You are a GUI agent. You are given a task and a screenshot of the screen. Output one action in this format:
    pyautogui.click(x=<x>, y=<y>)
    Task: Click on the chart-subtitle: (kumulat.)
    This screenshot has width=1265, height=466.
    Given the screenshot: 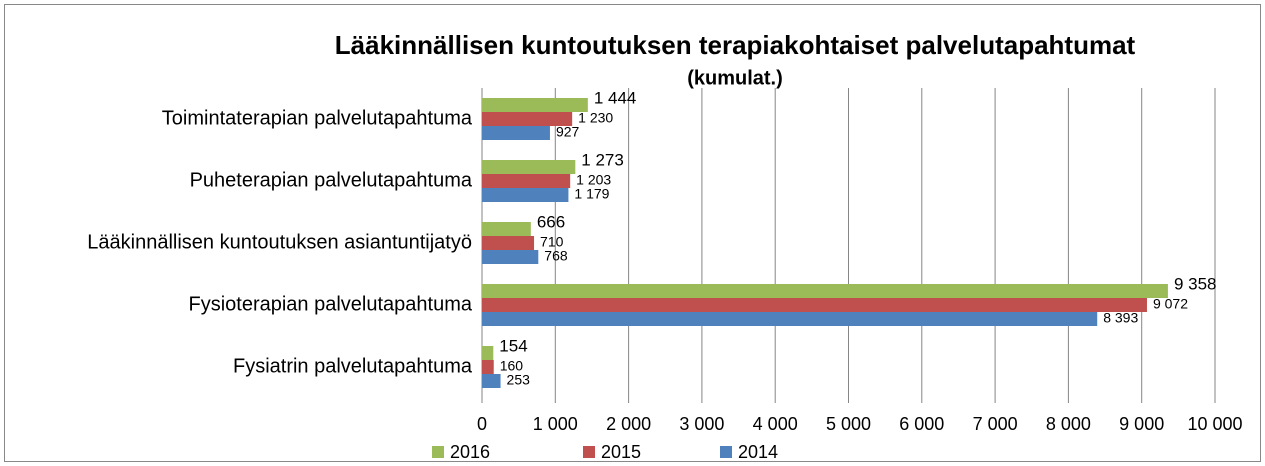 What is the action you would take?
    pyautogui.click(x=735, y=78)
    